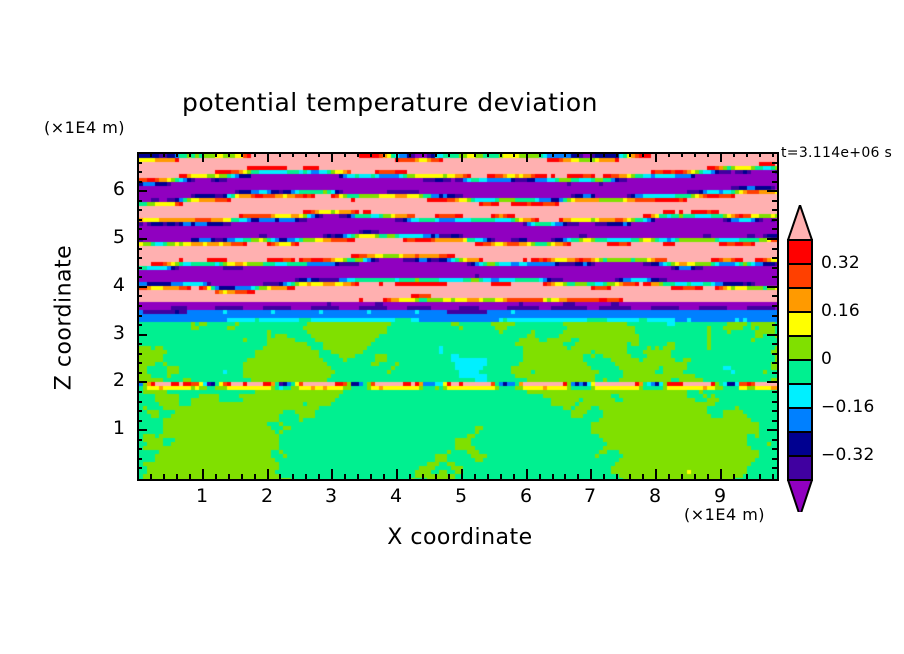 The height and width of the screenshot is (654, 904). I want to click on colorbar-tick-label: 0.16, so click(841, 311).